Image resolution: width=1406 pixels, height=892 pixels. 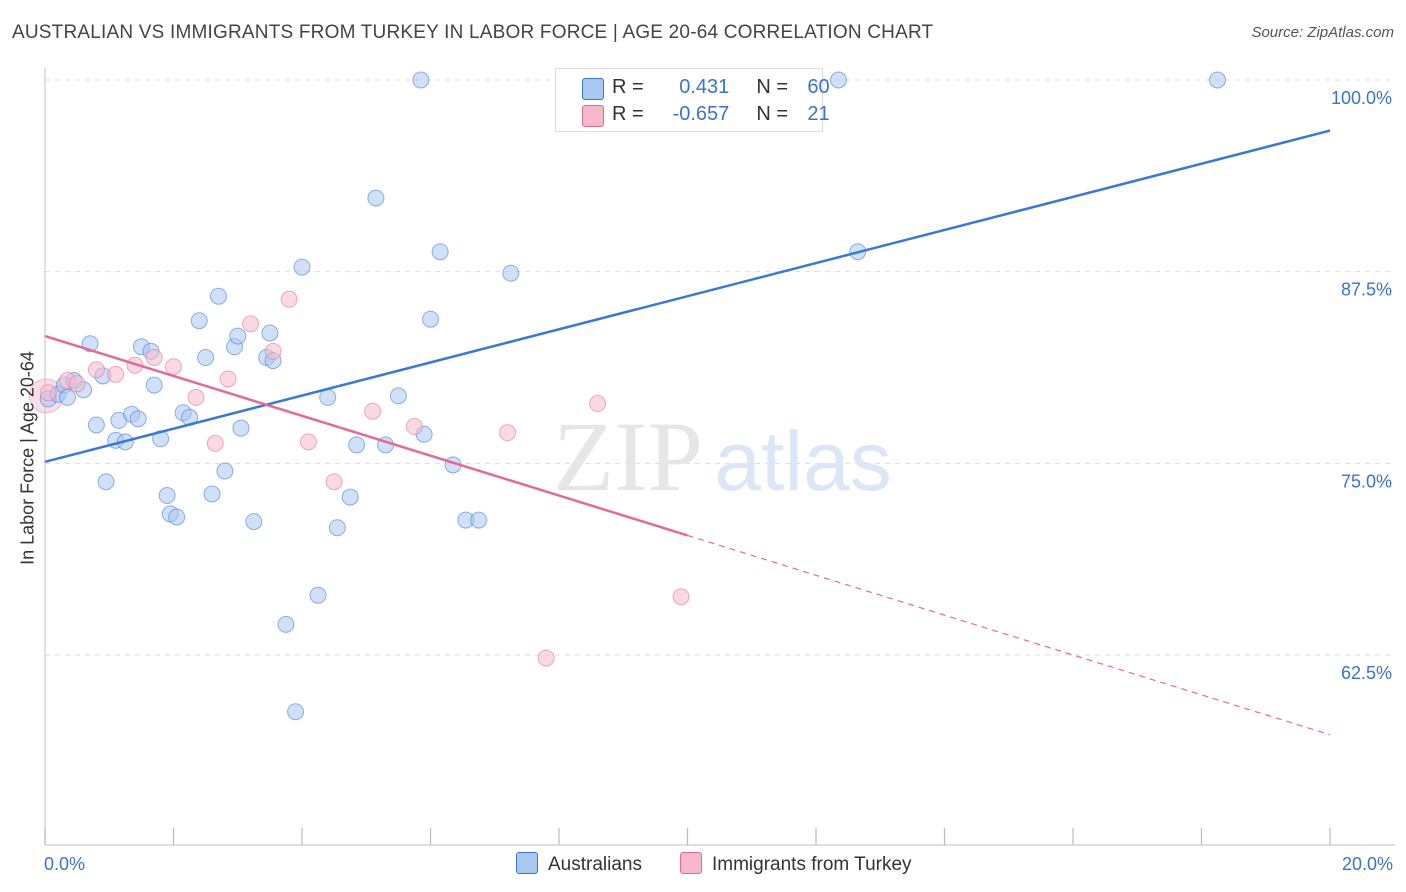 What do you see at coordinates (701, 114) in the screenshot?
I see `r-value: -0.657` at bounding box center [701, 114].